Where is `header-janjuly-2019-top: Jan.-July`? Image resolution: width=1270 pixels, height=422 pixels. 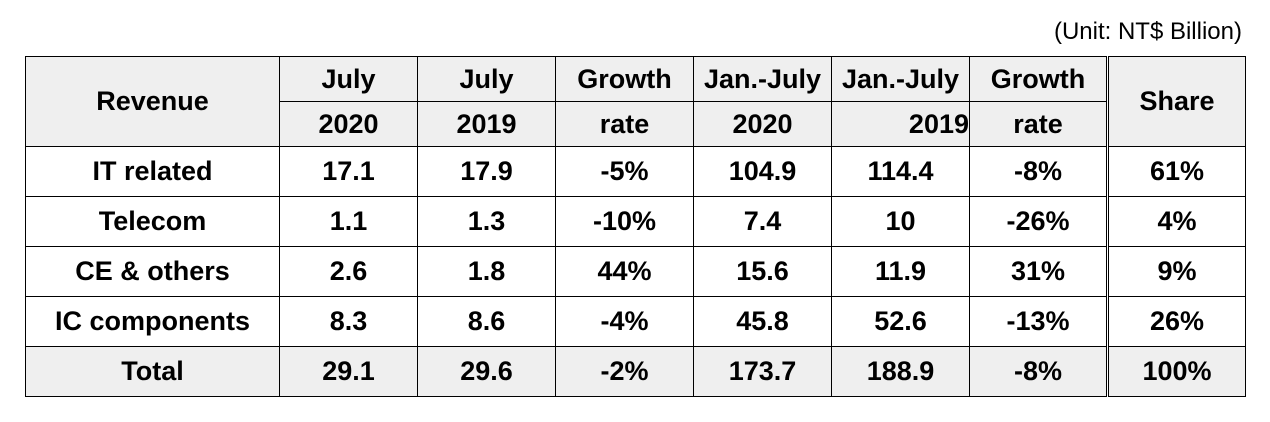
header-janjuly-2019-top: Jan.-July is located at coordinates (900, 79).